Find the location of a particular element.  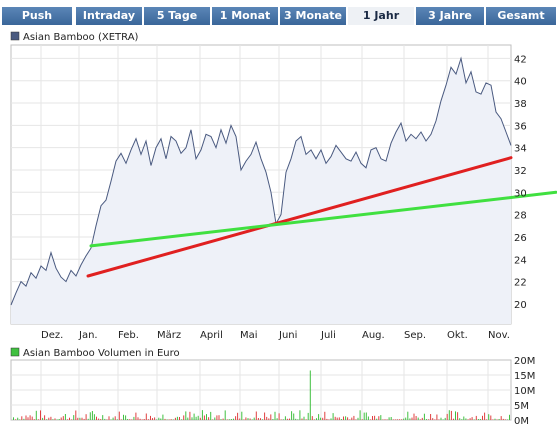

tab-1-jahr: 1 Jahr is located at coordinates (381, 16).